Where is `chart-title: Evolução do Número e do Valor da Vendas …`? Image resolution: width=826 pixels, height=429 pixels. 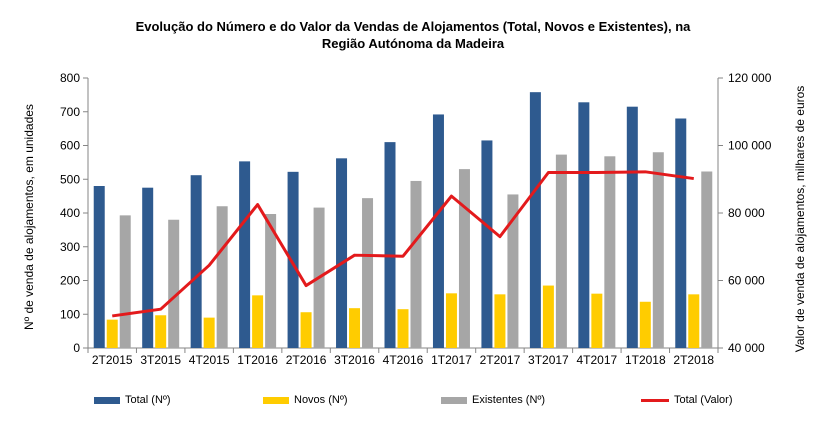
chart-title: Evolução do Número e do Valor da Vendas … is located at coordinates (413, 35).